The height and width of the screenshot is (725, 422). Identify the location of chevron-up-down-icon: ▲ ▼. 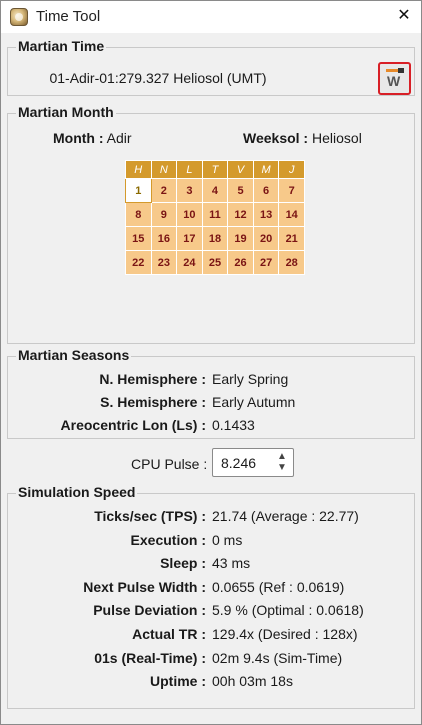
(282, 462).